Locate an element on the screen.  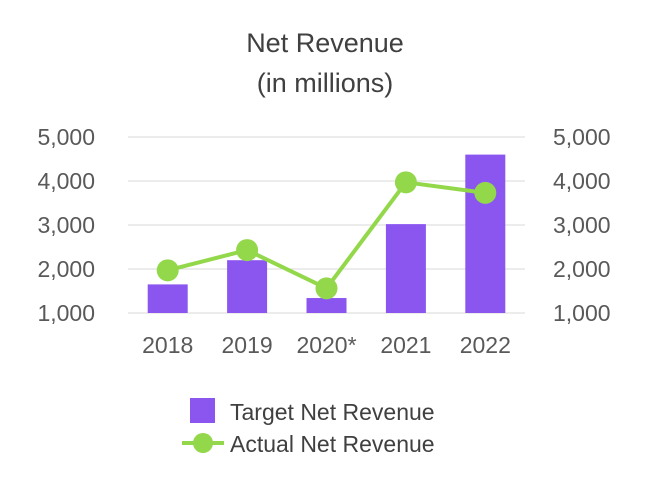
y-tick-label-left: 4,000 is located at coordinates (66, 181).